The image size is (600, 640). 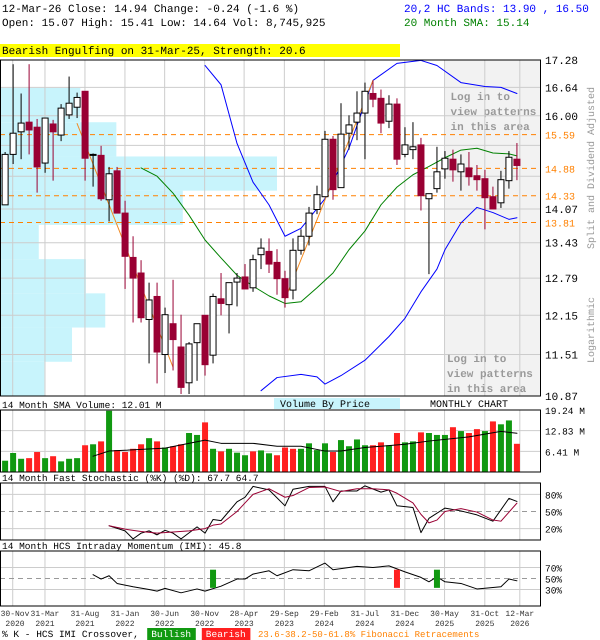 I want to click on y-tick-label: 12.15, so click(x=561, y=317).